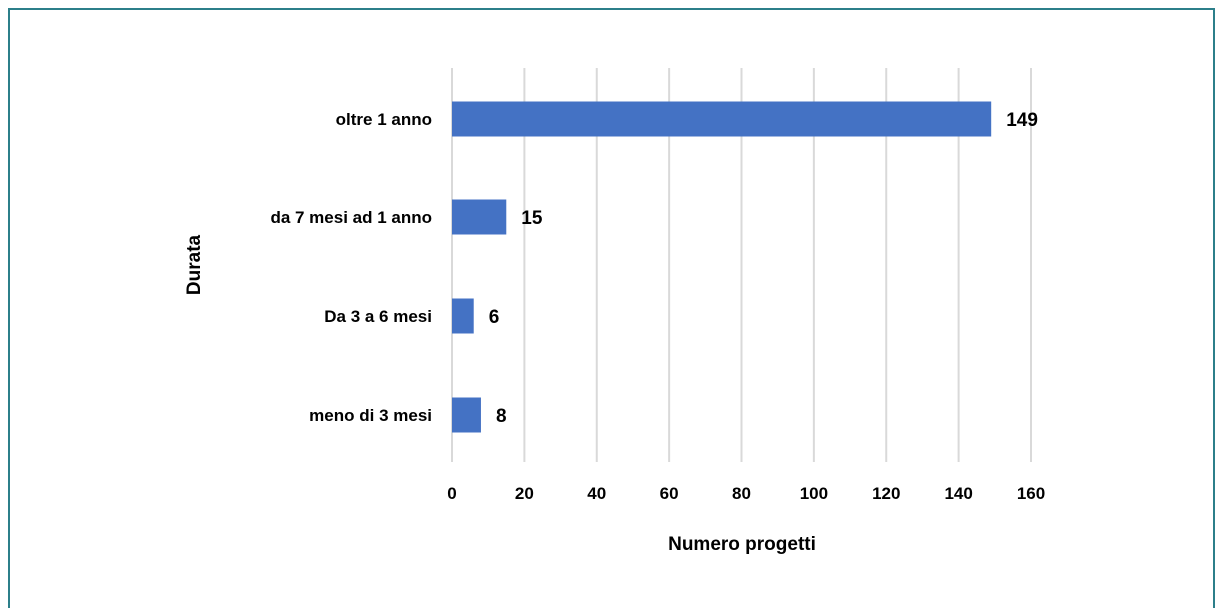 The height and width of the screenshot is (608, 1227). Describe the element at coordinates (351, 217) in the screenshot. I see `category-label-1: da 7 mesi ad 1 anno` at that location.